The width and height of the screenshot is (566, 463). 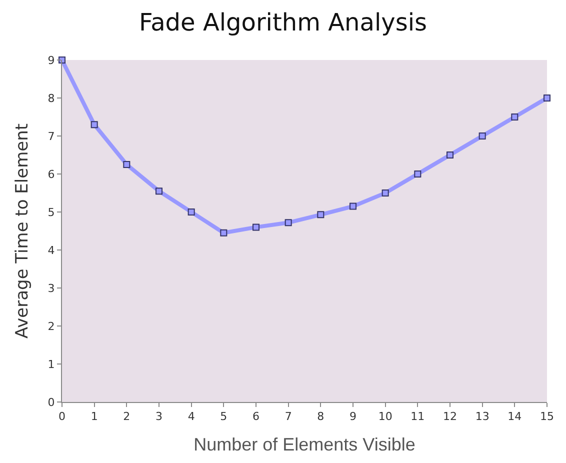 What do you see at coordinates (191, 417) in the screenshot?
I see `x-tick-label: 4` at bounding box center [191, 417].